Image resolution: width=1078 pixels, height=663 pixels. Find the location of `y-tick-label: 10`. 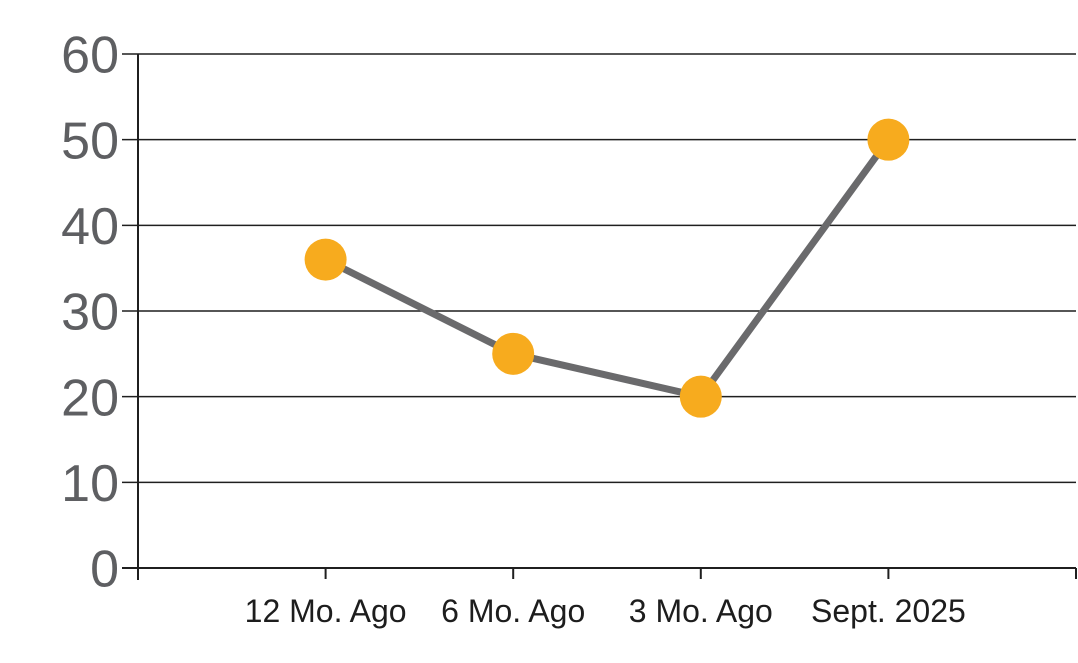

y-tick-label: 10 is located at coordinates (90, 484).